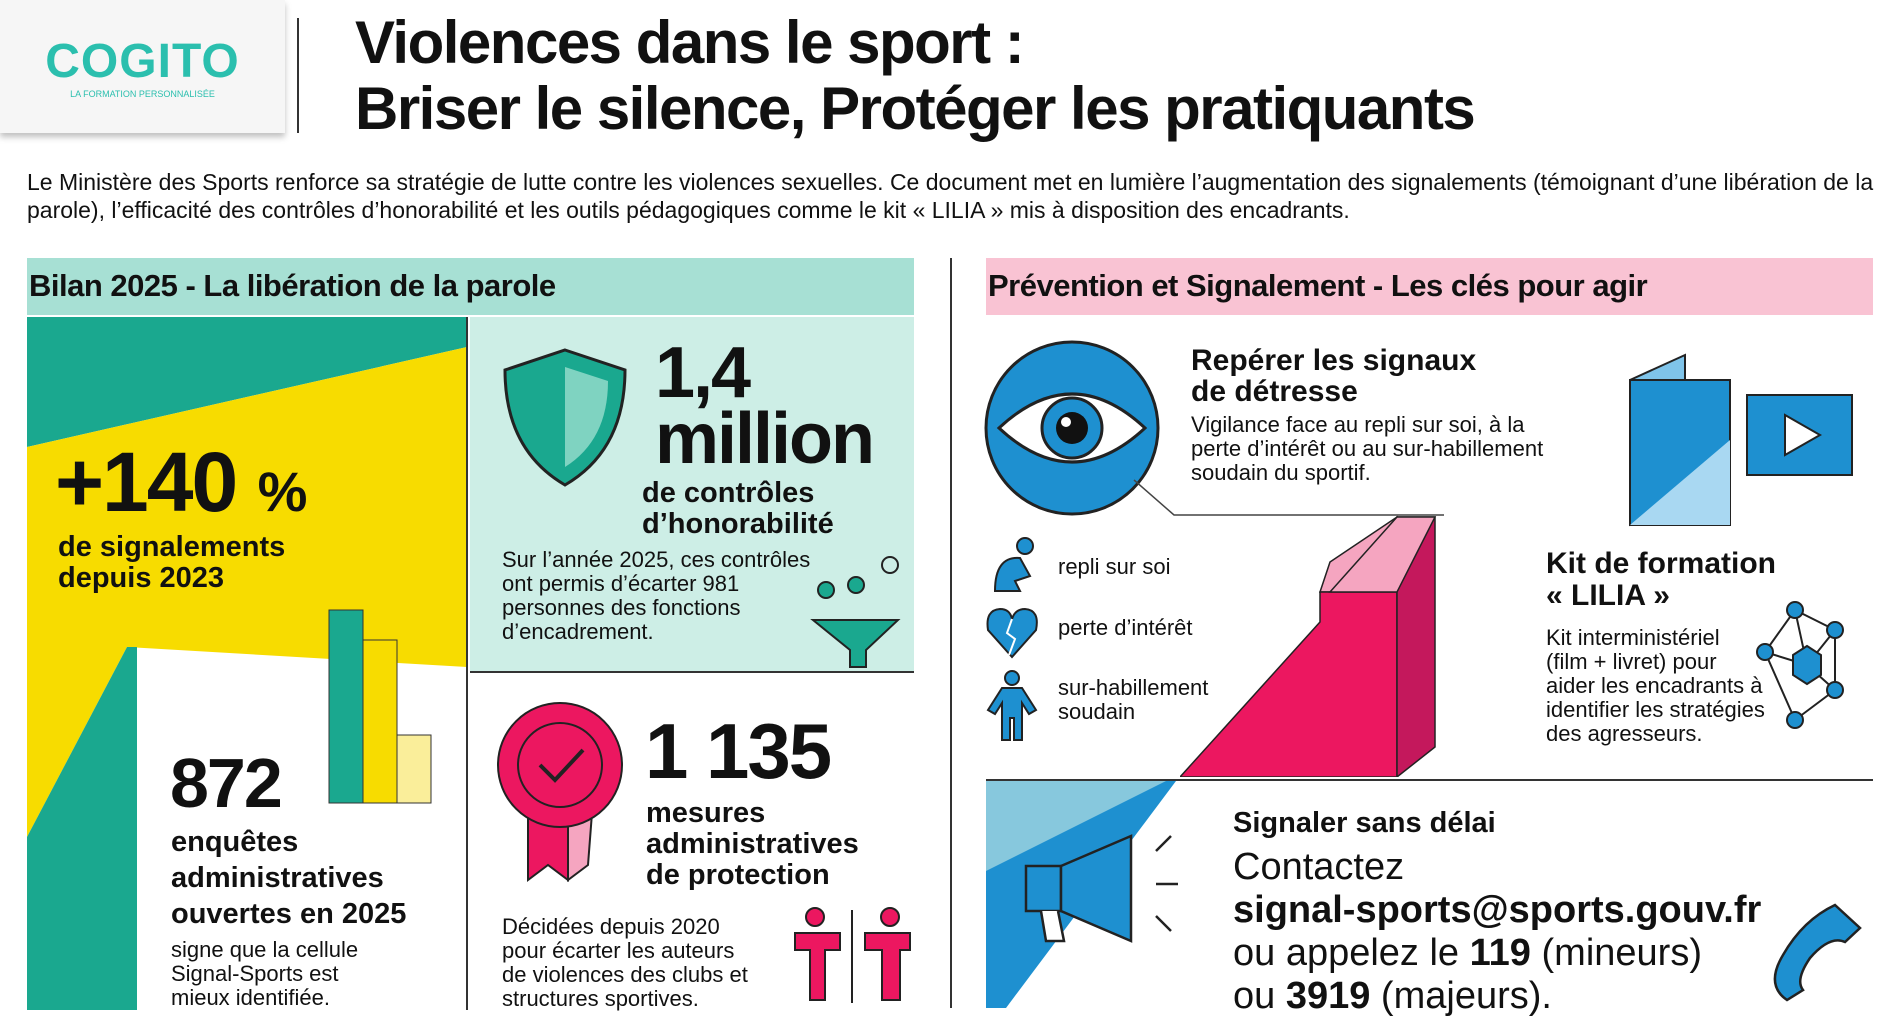  What do you see at coordinates (560, 792) in the screenshot?
I see `award-badge-icon` at bounding box center [560, 792].